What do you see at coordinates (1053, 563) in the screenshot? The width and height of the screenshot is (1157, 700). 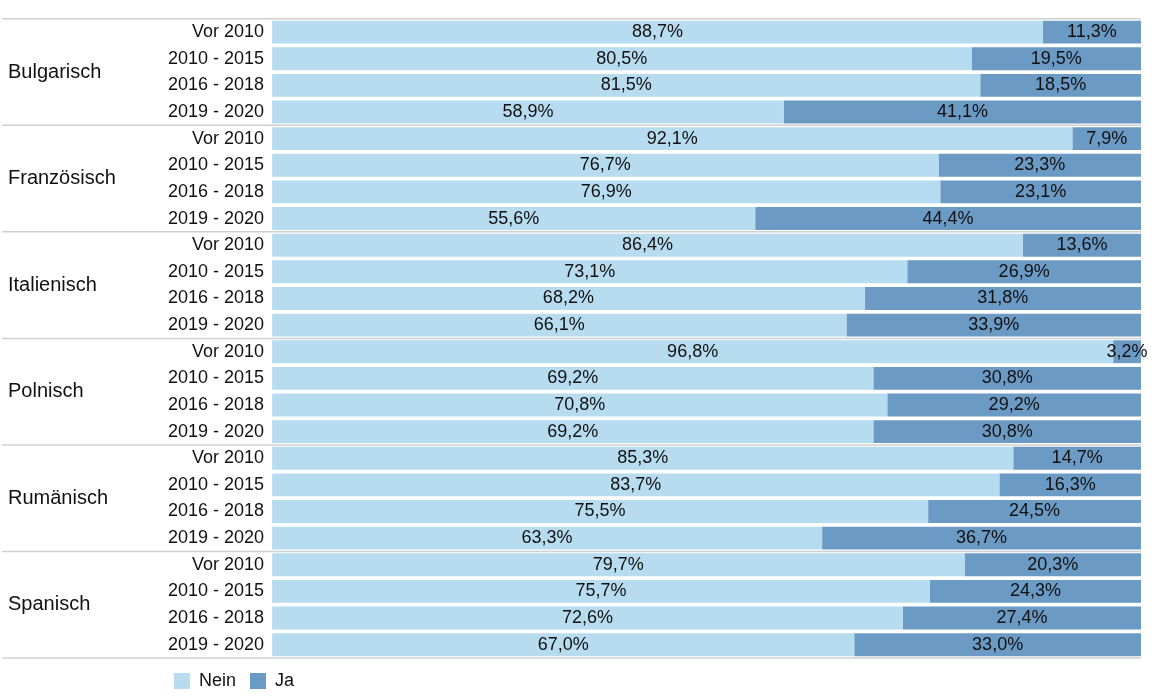 I see `data-label: 20,3%` at bounding box center [1053, 563].